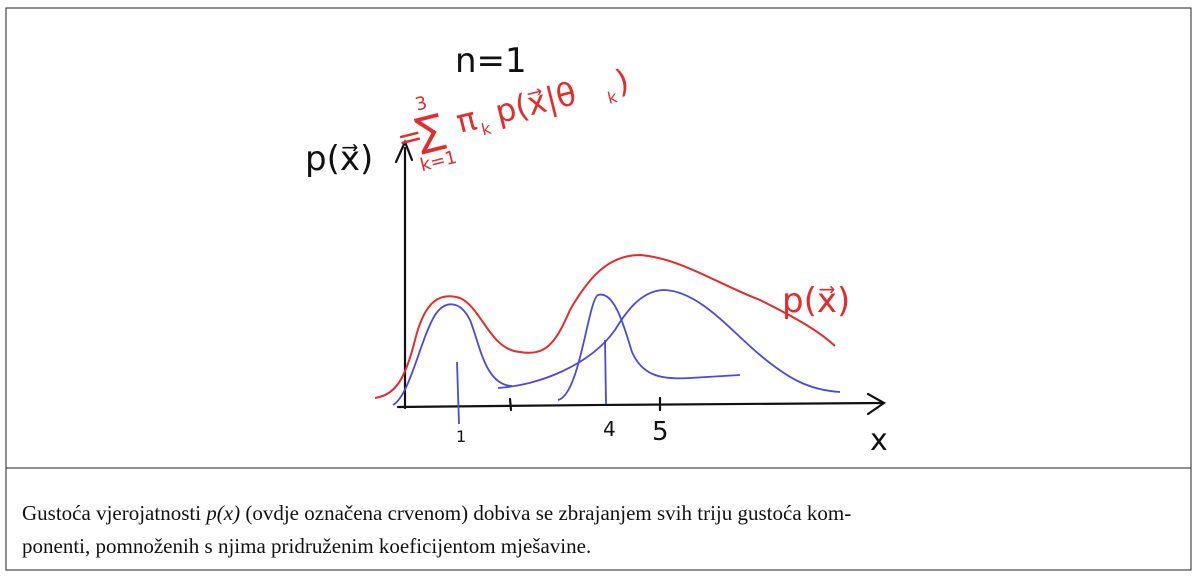 This screenshot has height=576, width=1197. I want to click on x-axis, so click(640, 405).